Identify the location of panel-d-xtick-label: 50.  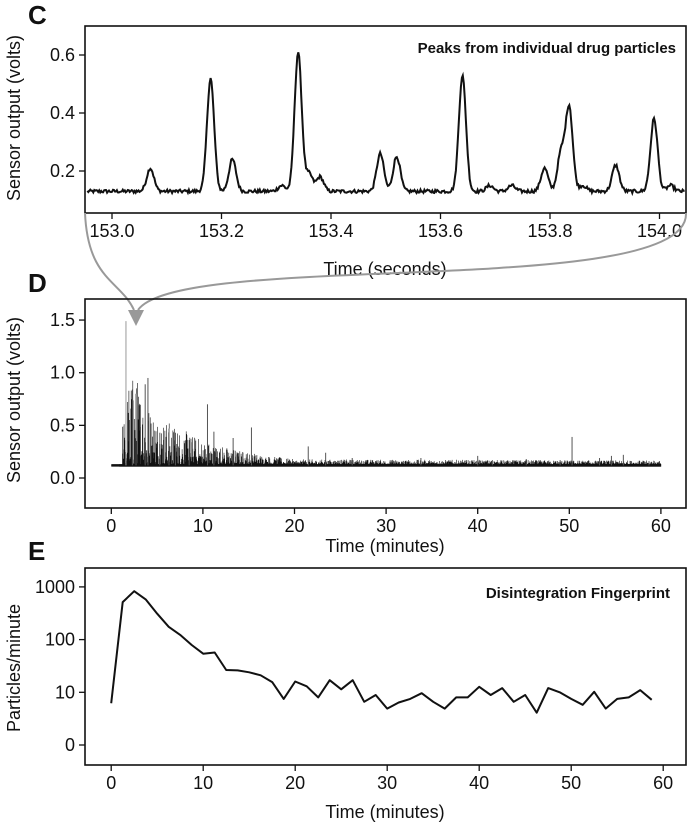
(569, 526).